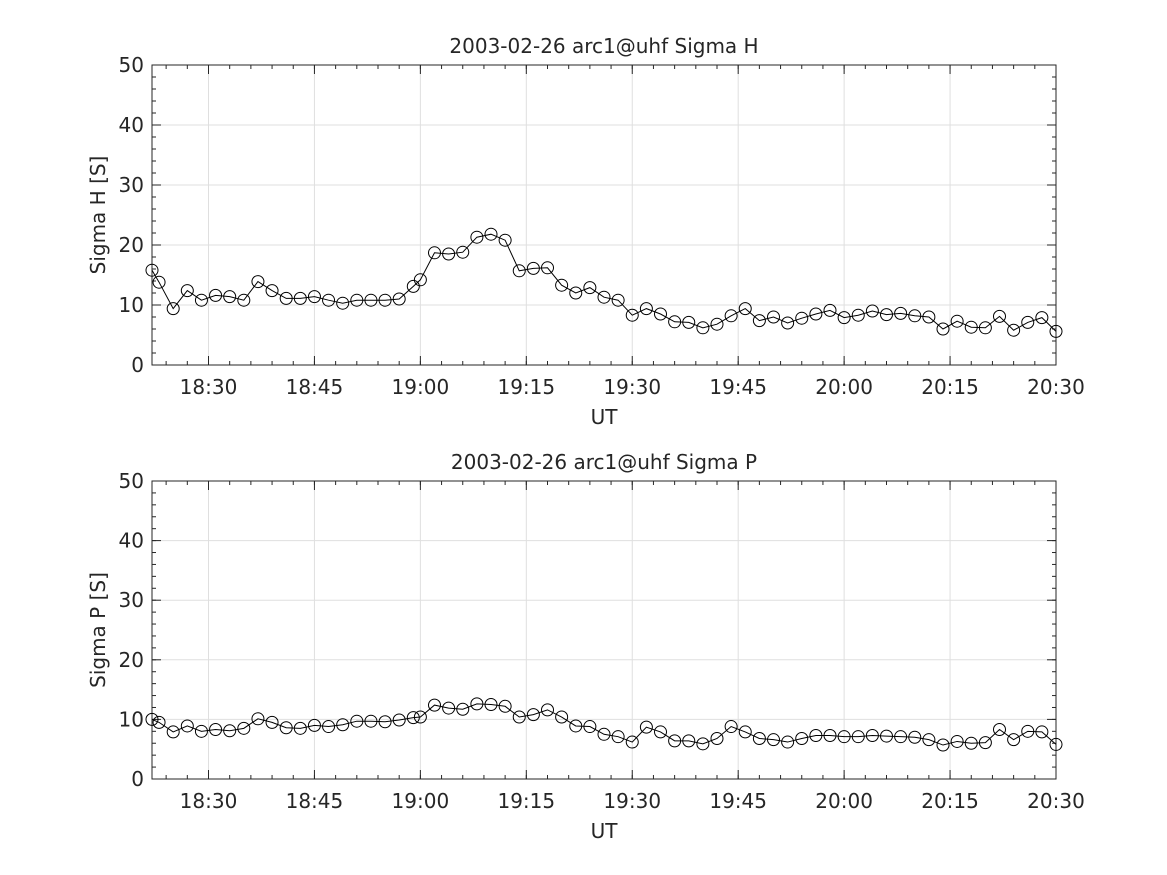 The height and width of the screenshot is (875, 1167). I want to click on x-tick-label: 19:30, so click(632, 387).